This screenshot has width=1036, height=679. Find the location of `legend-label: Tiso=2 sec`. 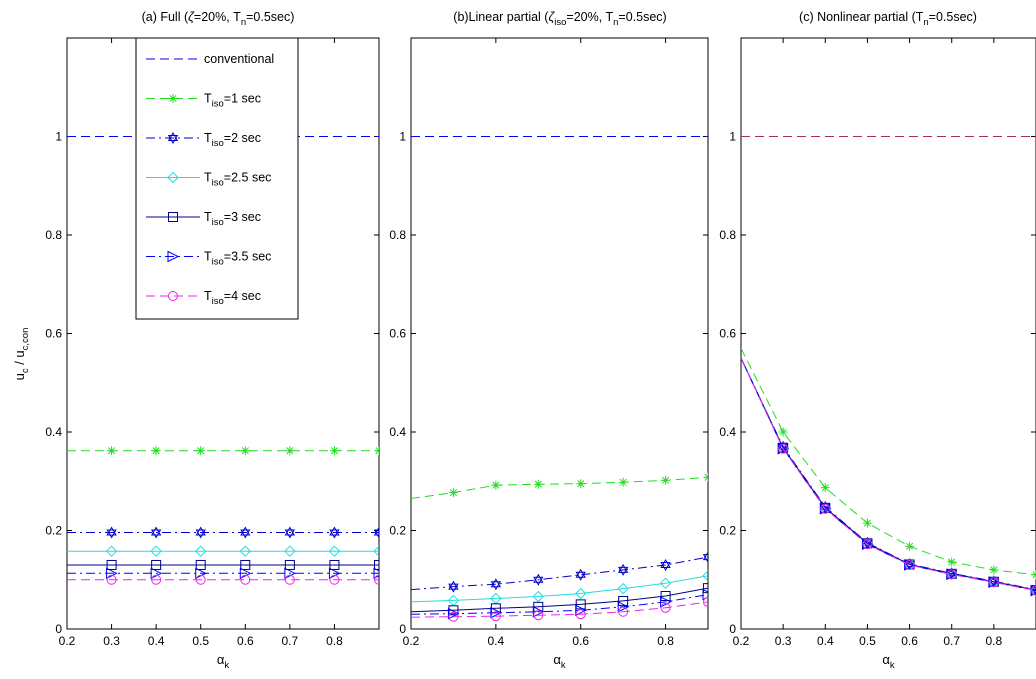

legend-label: Tiso=2 sec is located at coordinates (232, 140).